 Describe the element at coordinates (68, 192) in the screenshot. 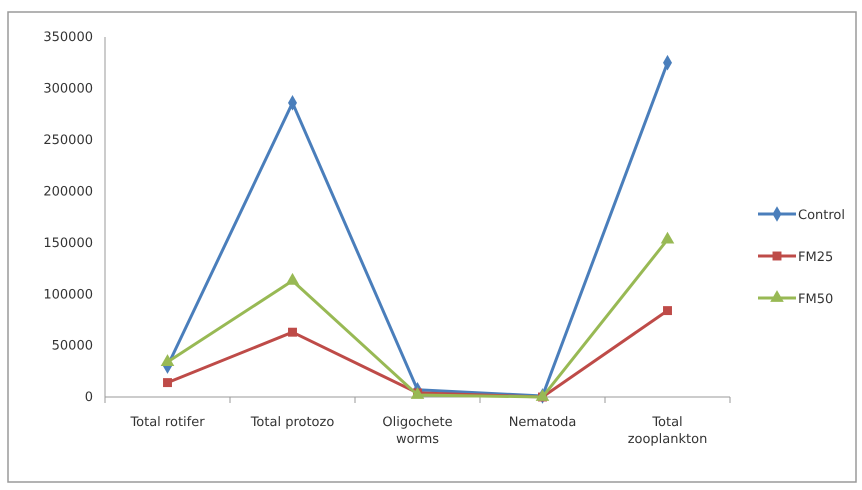

I see `y-tick-label: 200000` at that location.